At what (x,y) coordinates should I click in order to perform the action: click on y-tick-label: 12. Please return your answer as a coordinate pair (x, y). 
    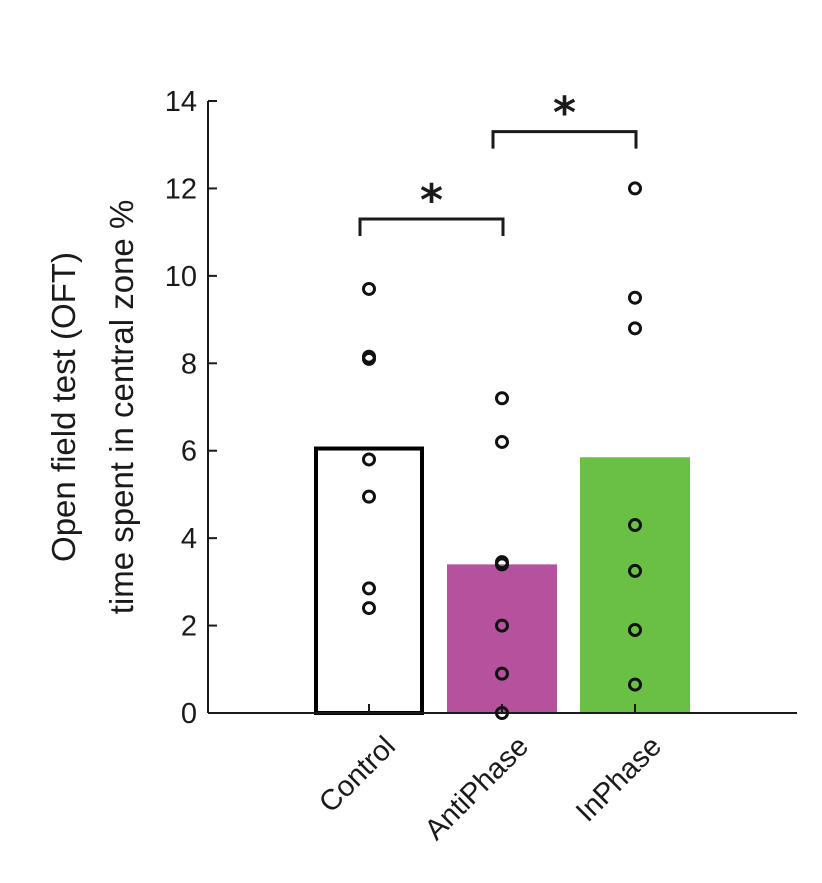
    Looking at the image, I should click on (181, 189).